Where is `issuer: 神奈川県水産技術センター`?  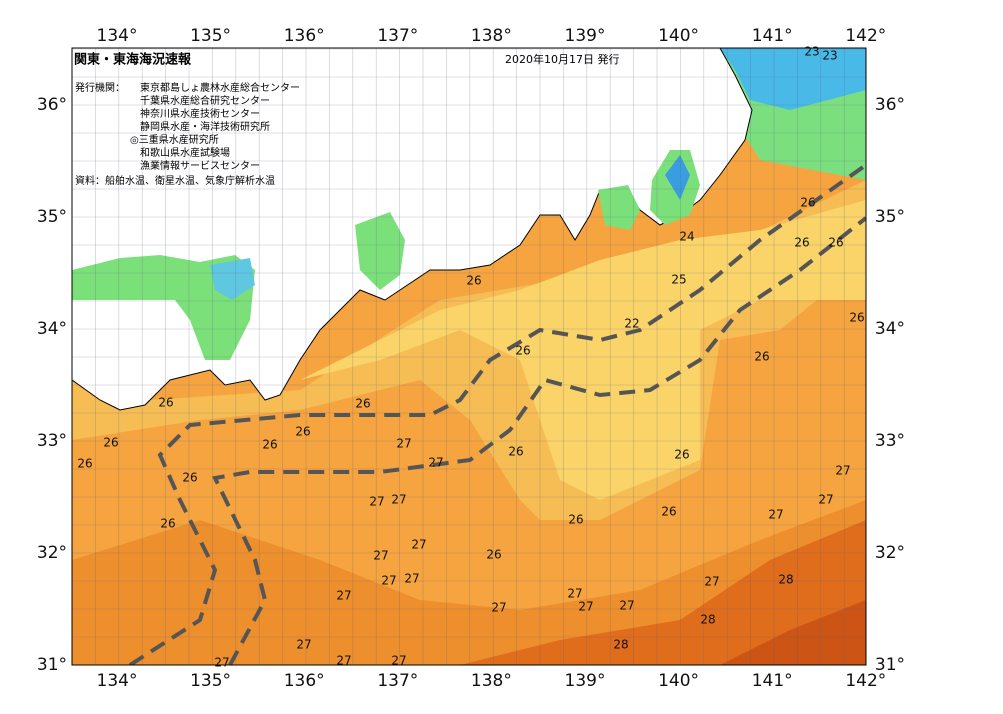 issuer: 神奈川県水産技術センター is located at coordinates (200, 113).